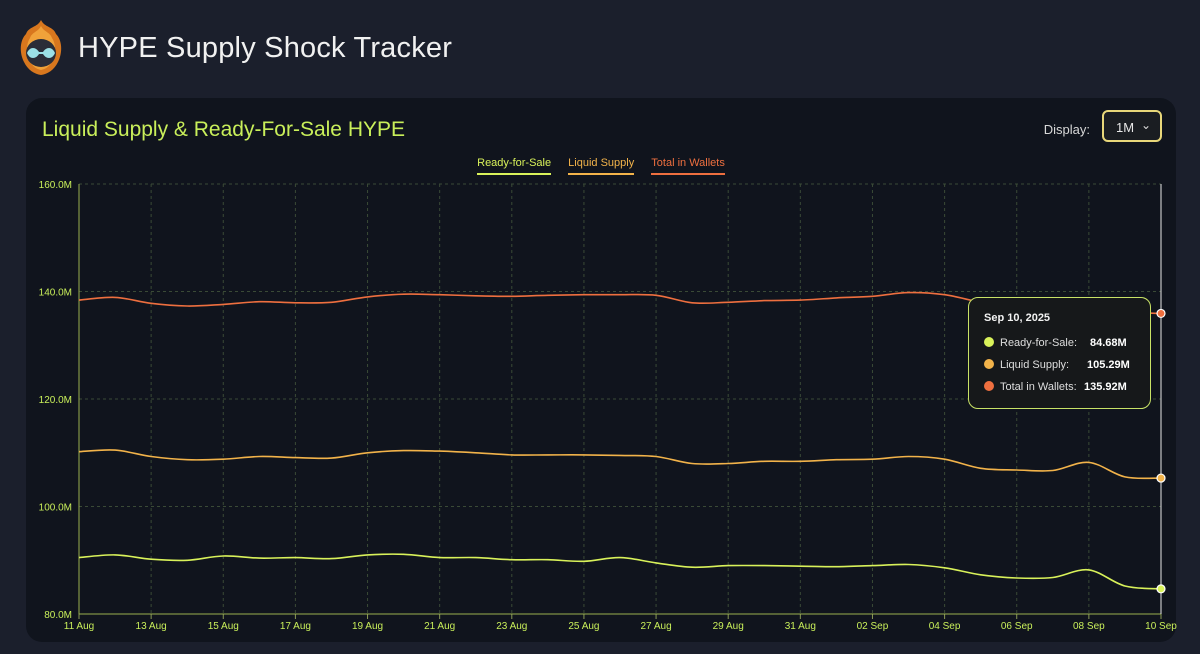 The width and height of the screenshot is (1200, 654). I want to click on legend-item-ready-for-sale: Ready-for-Sale, so click(514, 166).